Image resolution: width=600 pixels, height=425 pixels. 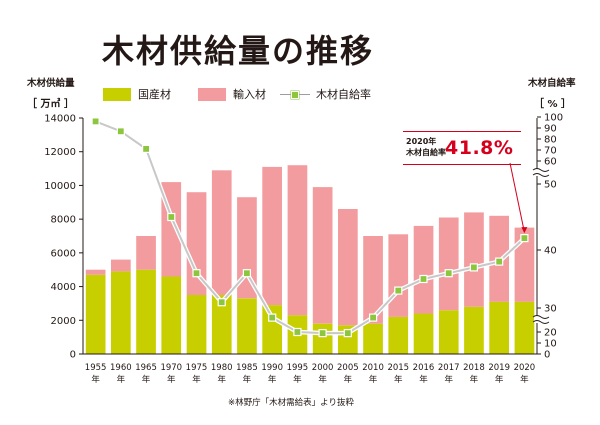 I want to click on x-tick-suffix-2016: 年, so click(x=423, y=379).